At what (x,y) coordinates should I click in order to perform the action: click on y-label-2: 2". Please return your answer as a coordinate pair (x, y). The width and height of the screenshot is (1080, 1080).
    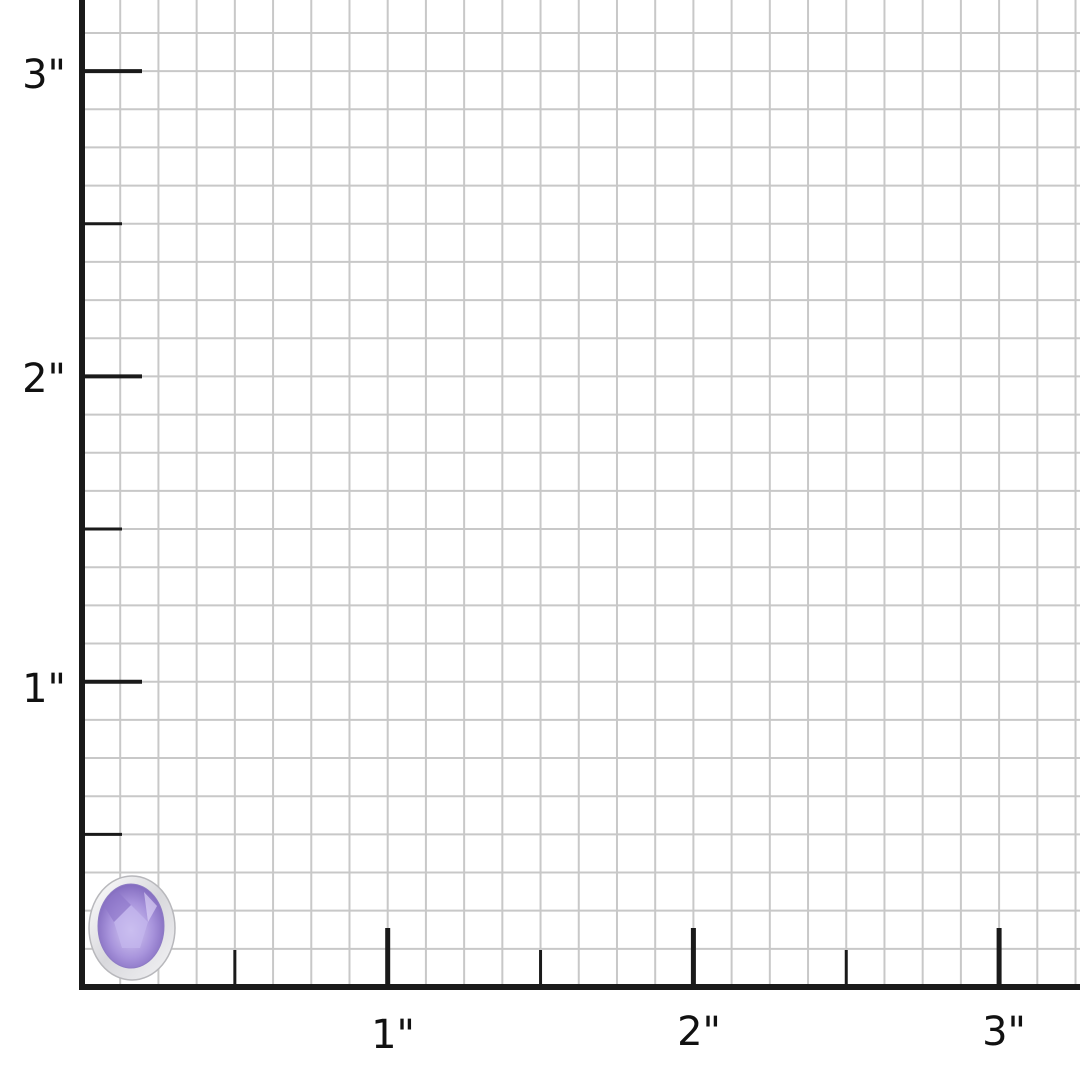
    Looking at the image, I should click on (44, 379).